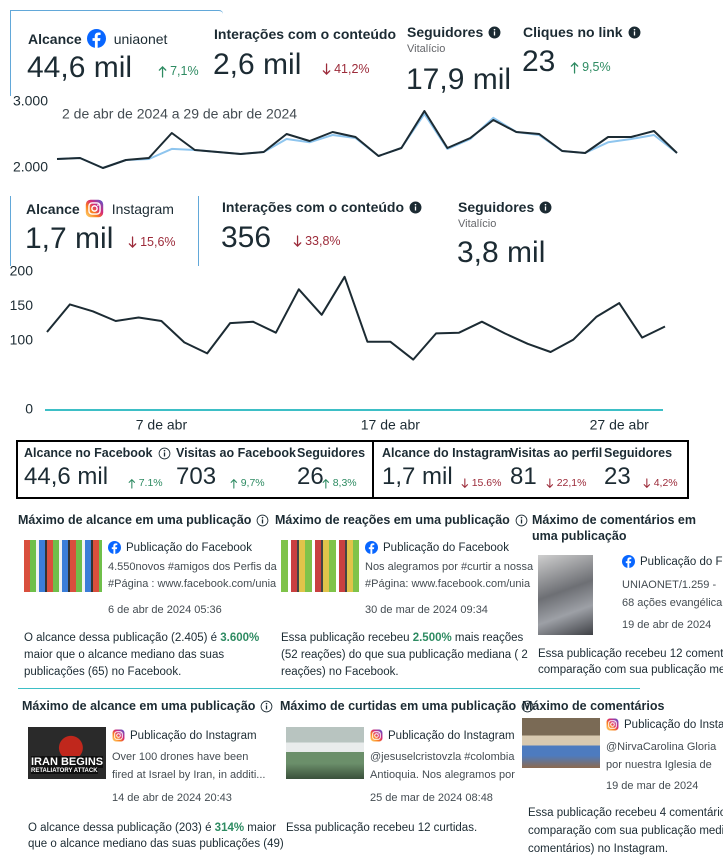 Image resolution: width=723 pixels, height=864 pixels. I want to click on metric-label-row: Visitas ao Facebook, so click(236, 453).